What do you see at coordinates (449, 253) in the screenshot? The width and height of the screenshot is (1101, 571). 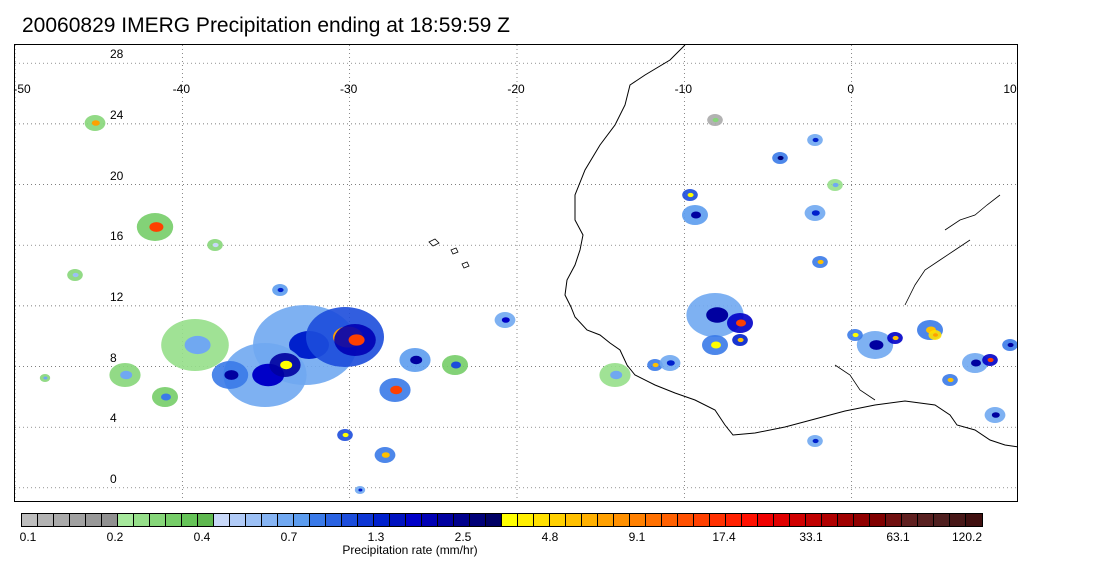 I see `island-outline` at bounding box center [449, 253].